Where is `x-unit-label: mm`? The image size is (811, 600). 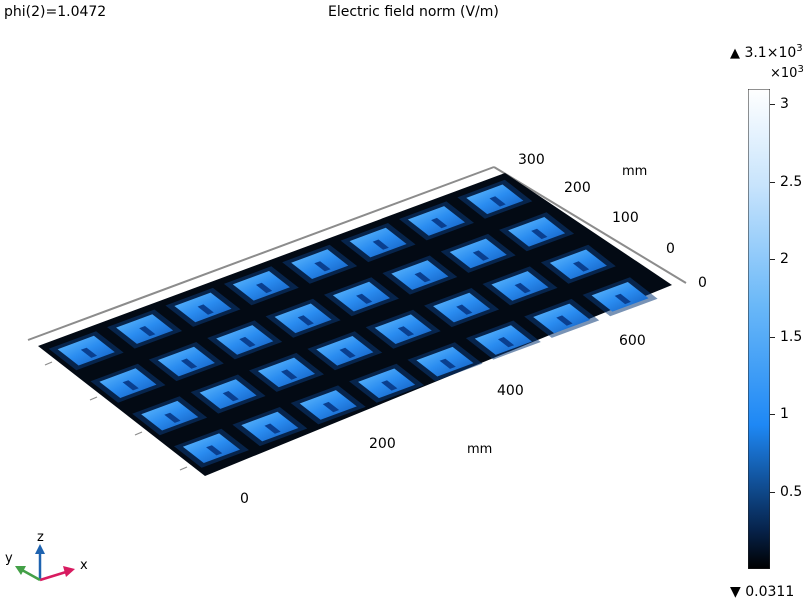 x-unit-label: mm is located at coordinates (480, 449).